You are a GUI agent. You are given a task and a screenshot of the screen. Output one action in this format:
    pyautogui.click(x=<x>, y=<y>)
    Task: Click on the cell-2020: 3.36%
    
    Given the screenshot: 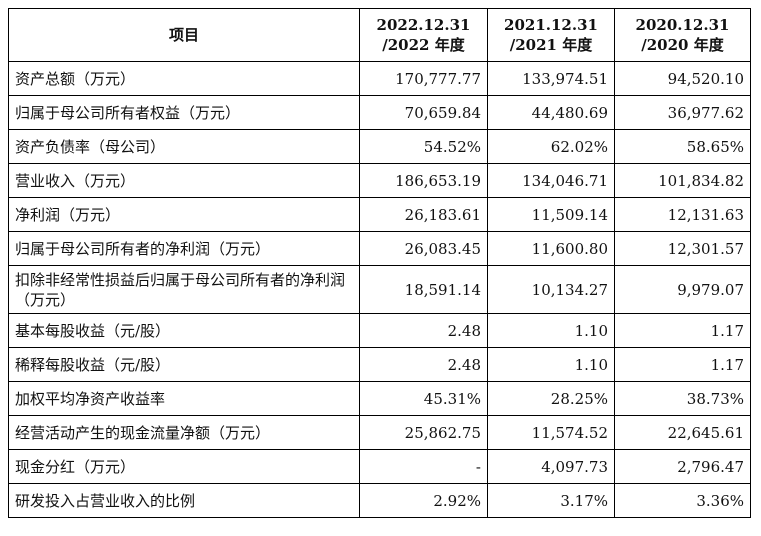 What is the action you would take?
    pyautogui.click(x=682, y=500)
    